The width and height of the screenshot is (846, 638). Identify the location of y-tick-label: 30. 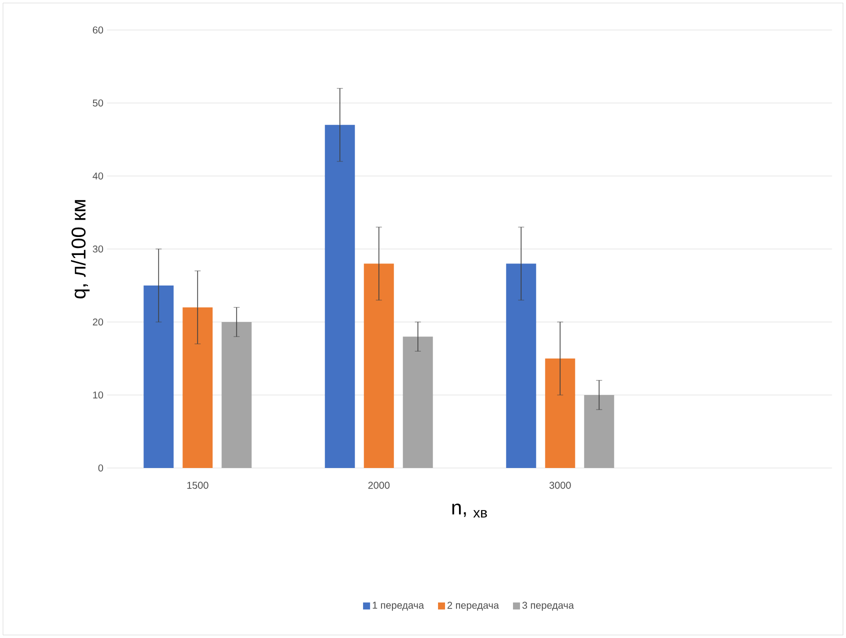
(98, 249).